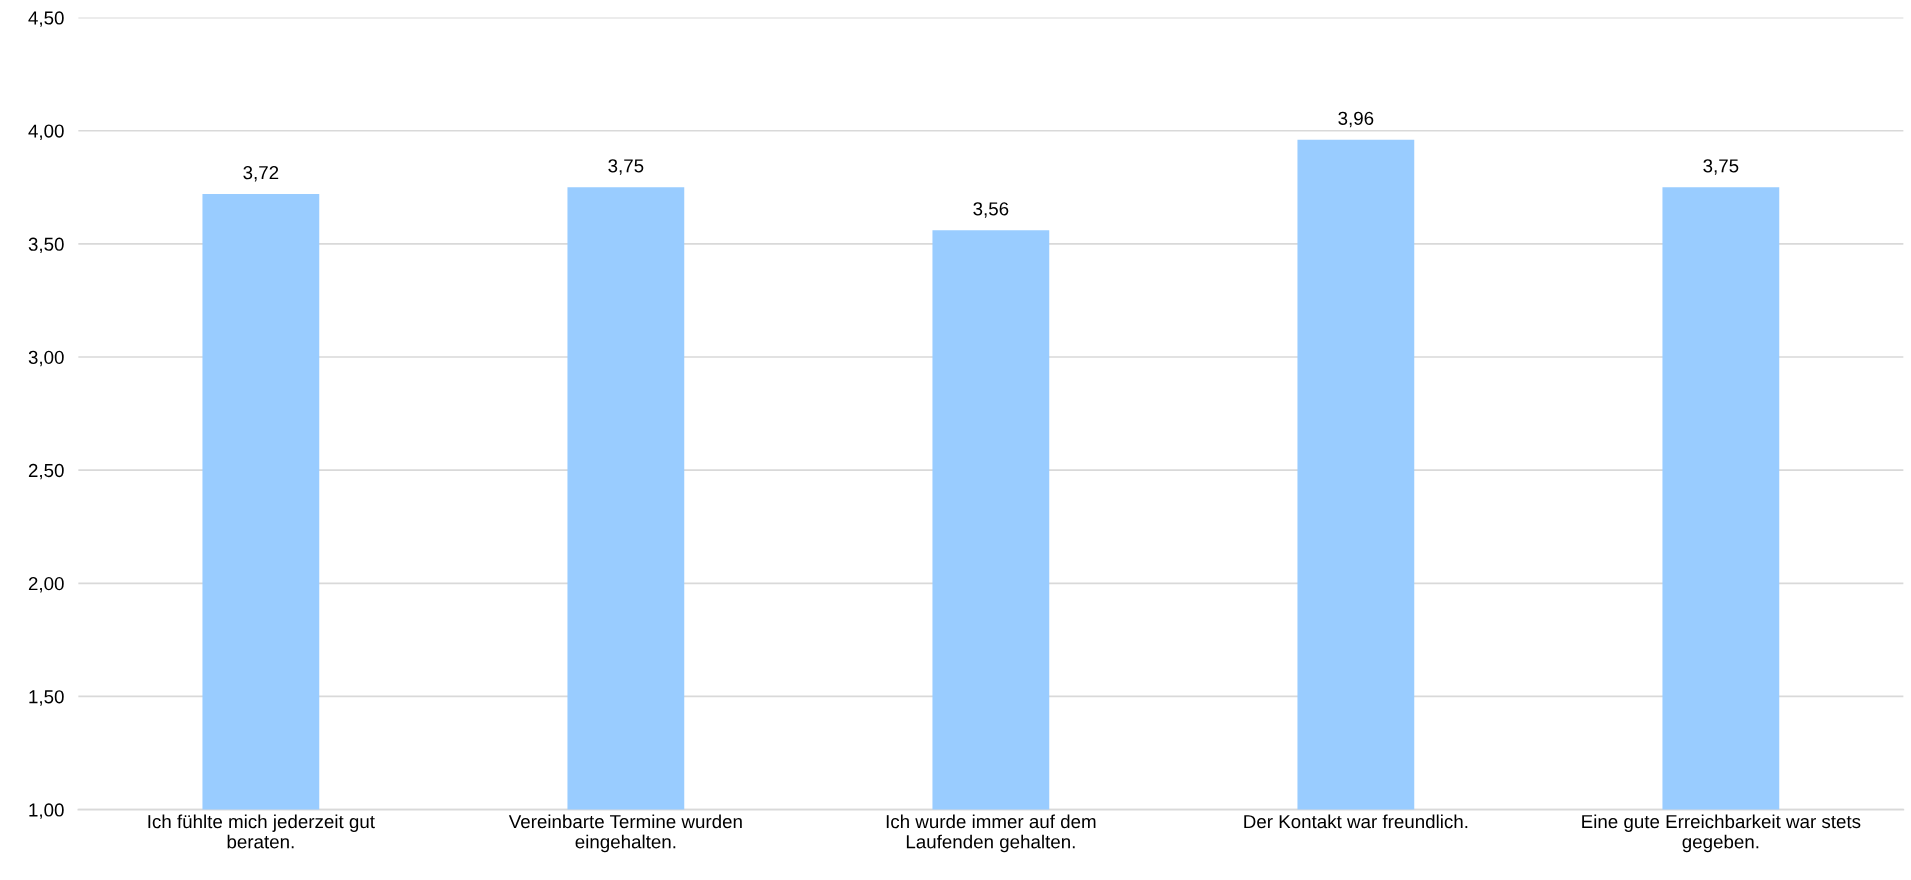 The image size is (1911, 880). I want to click on y-tick-label: 1,00, so click(46, 811).